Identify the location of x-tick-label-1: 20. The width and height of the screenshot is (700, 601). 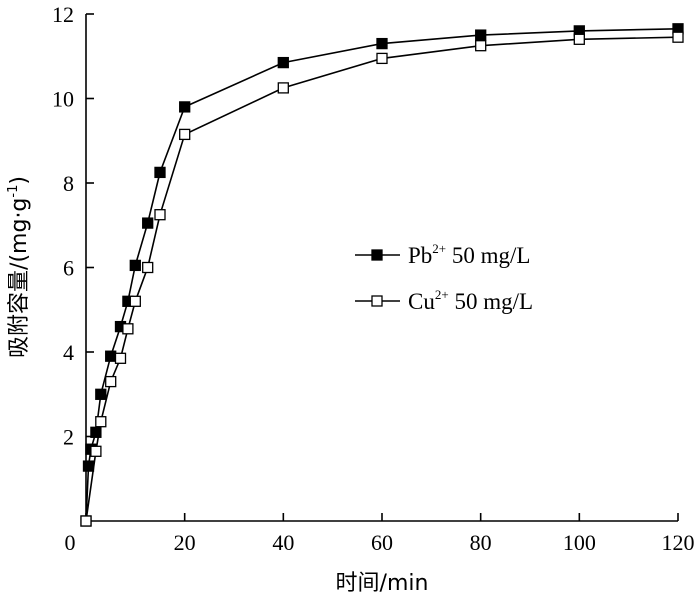
(185, 542).